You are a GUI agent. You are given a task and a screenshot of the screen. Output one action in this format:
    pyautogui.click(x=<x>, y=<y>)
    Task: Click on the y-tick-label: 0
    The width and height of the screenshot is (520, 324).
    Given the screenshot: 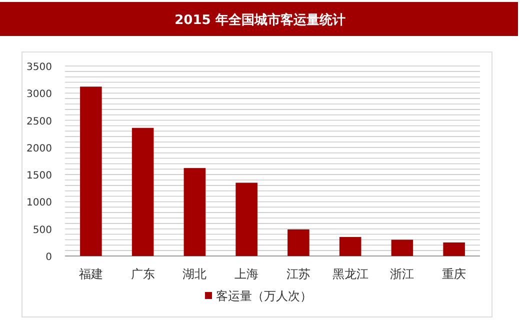 What is the action you would take?
    pyautogui.click(x=49, y=257)
    